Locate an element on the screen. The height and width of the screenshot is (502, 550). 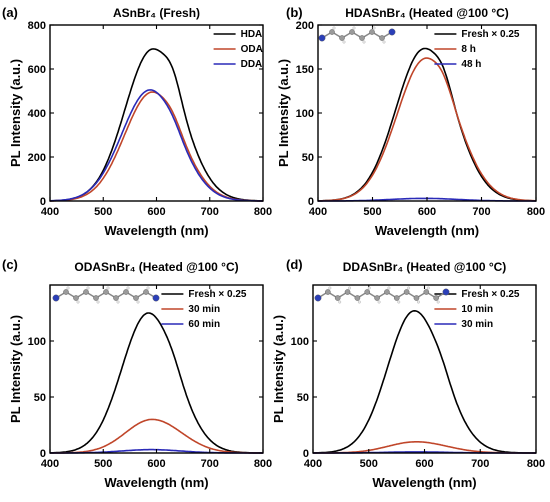
chart-title: ASnBr₄ (Fresh) is located at coordinates (156, 13).